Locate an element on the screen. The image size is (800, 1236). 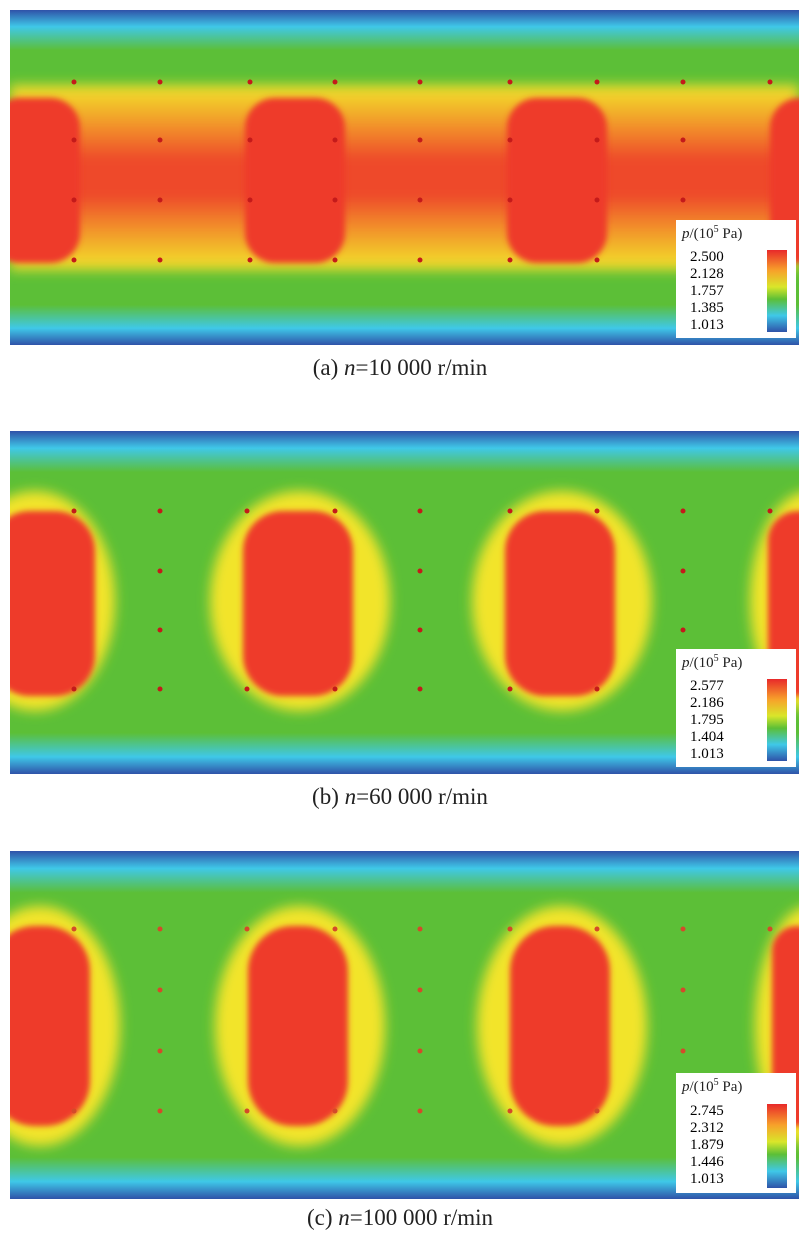
legend-tick: 2.577 is located at coordinates (707, 686).